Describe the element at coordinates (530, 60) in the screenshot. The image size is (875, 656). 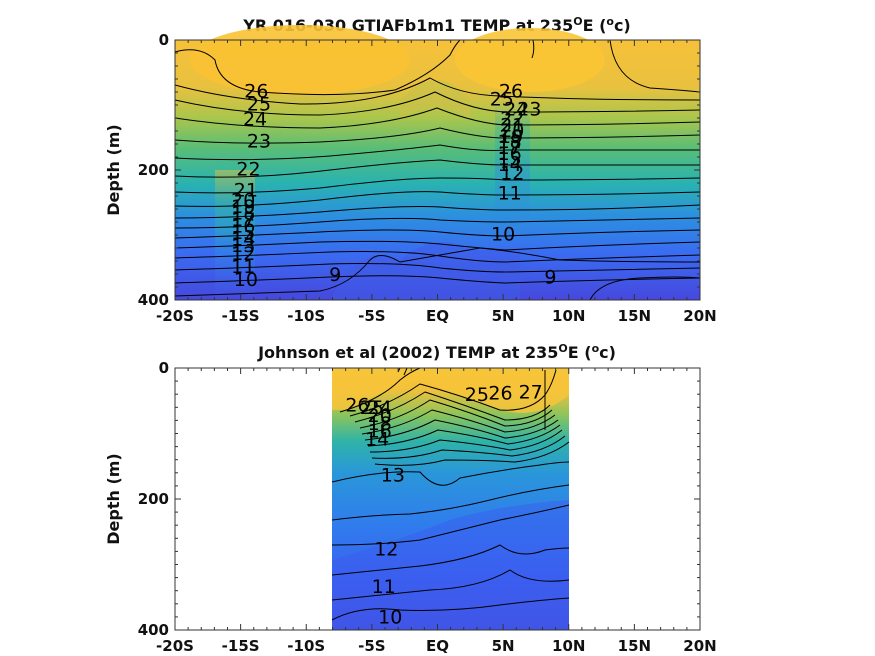
I see `warm-pool-north` at that location.